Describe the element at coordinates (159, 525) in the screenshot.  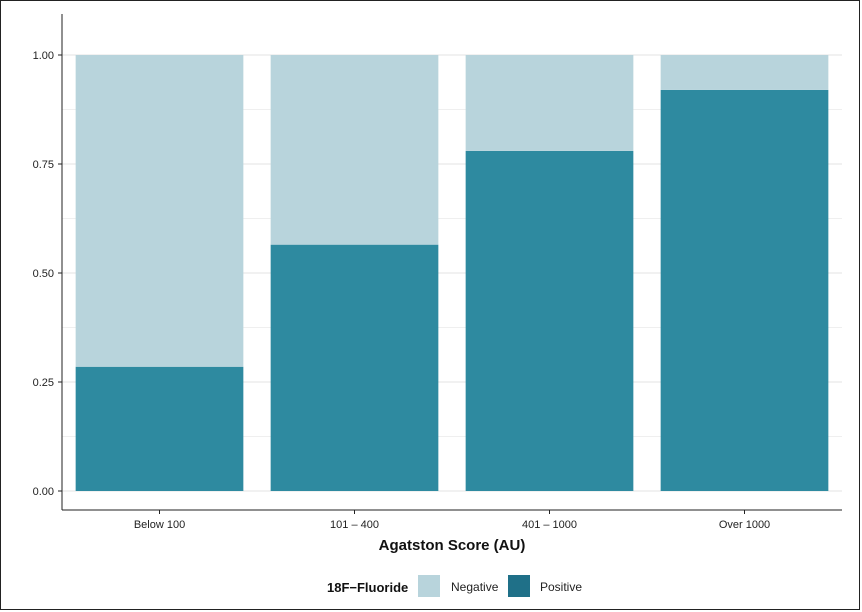
I see `x-tick-label: Below 100` at that location.